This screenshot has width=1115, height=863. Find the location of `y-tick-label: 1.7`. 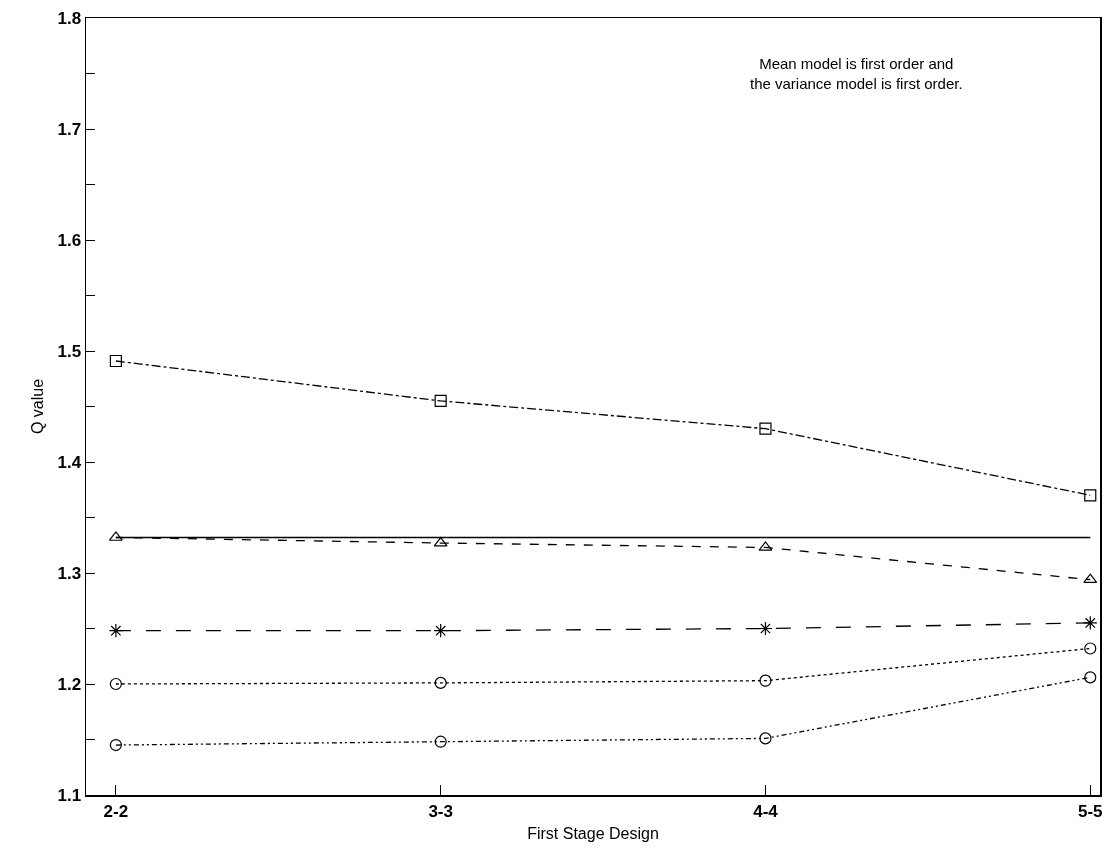

y-tick-label: 1.7 is located at coordinates (69, 129).